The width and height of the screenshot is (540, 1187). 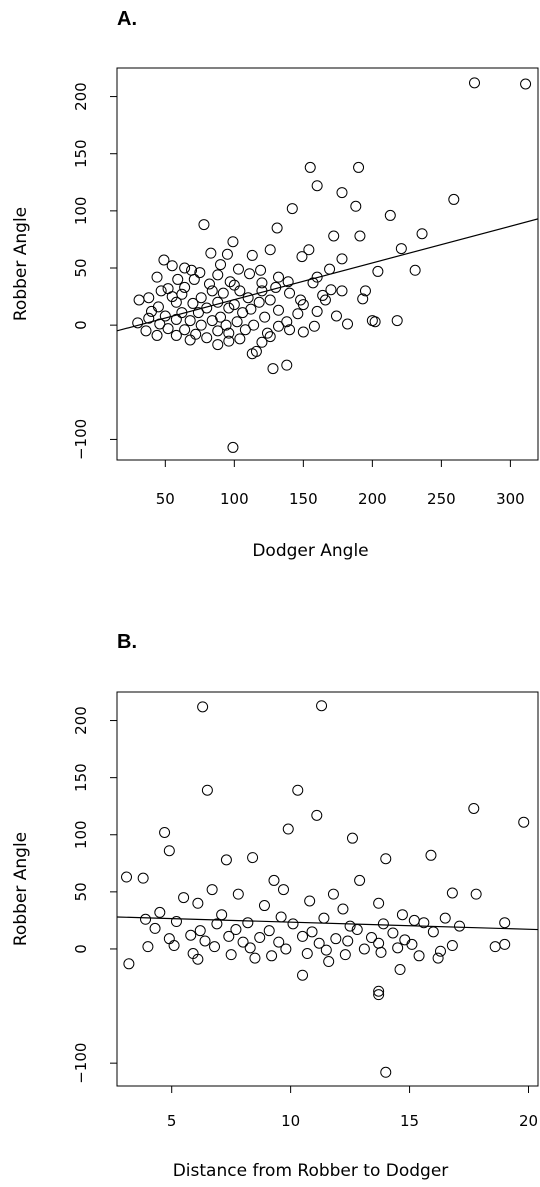 What do you see at coordinates (290, 1121) in the screenshot?
I see `x-tick-label: 10` at bounding box center [290, 1121].